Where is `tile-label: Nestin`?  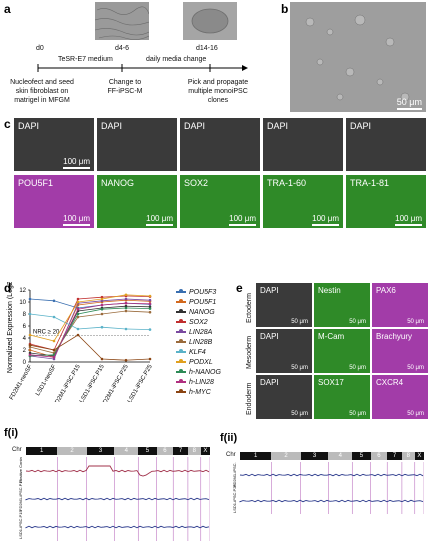
tile-label: Nestin is located at coordinates (329, 290).